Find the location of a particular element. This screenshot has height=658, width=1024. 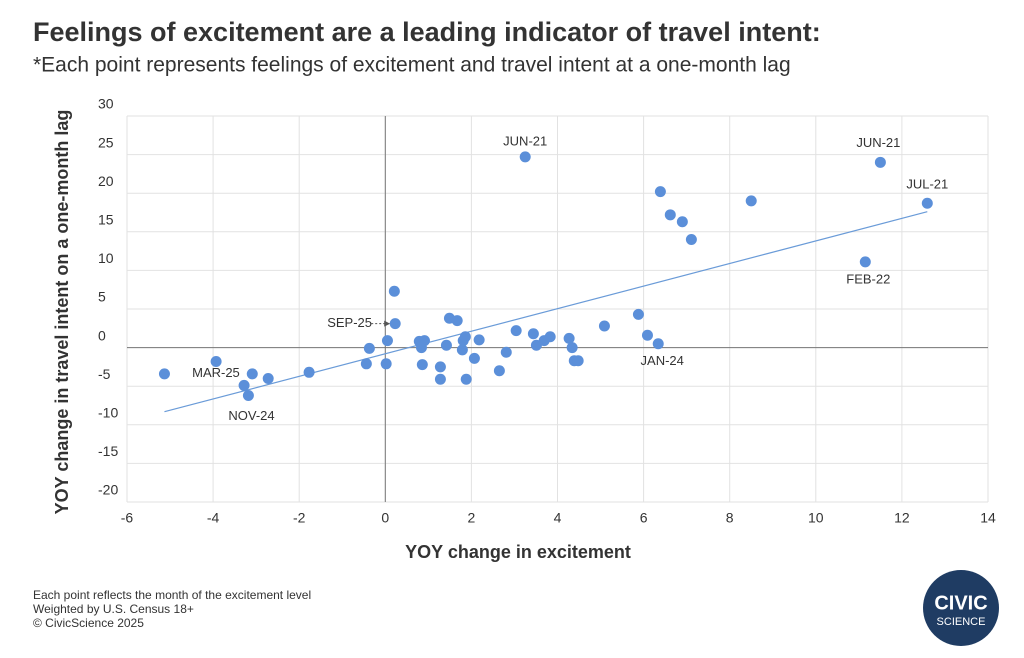

y-tick-label: 20 is located at coordinates (106, 181).